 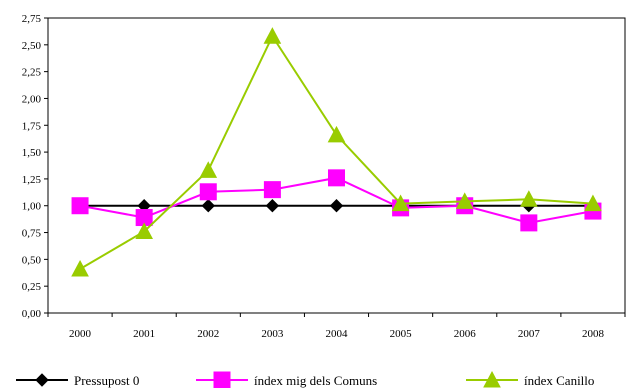 What do you see at coordinates (465, 334) in the screenshot?
I see `x-tick-label: 2006` at bounding box center [465, 334].